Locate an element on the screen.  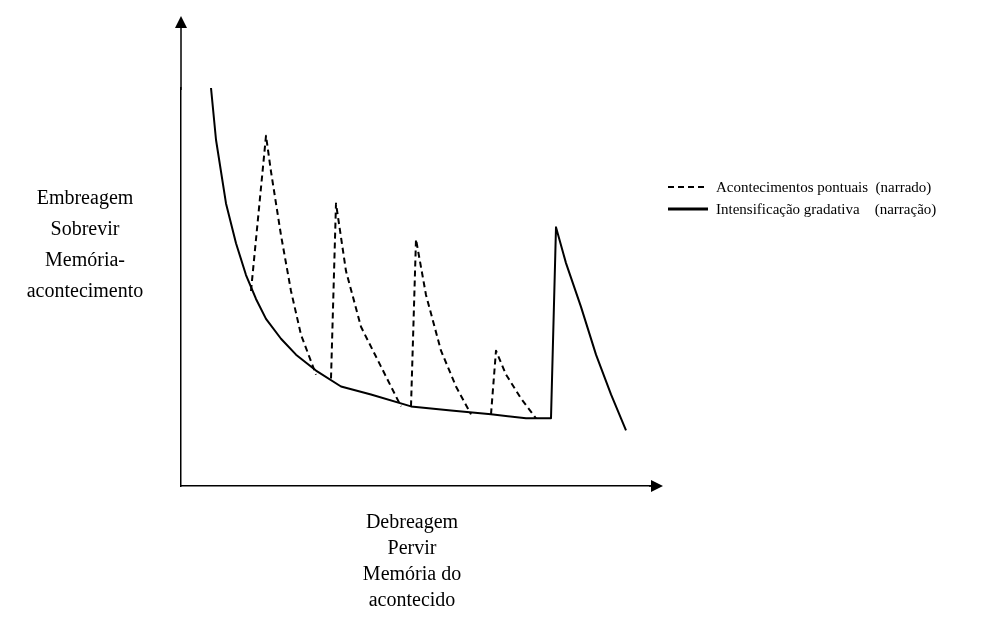
legend-label: Acontecimentos pontuais (narrado) is located at coordinates (824, 187).